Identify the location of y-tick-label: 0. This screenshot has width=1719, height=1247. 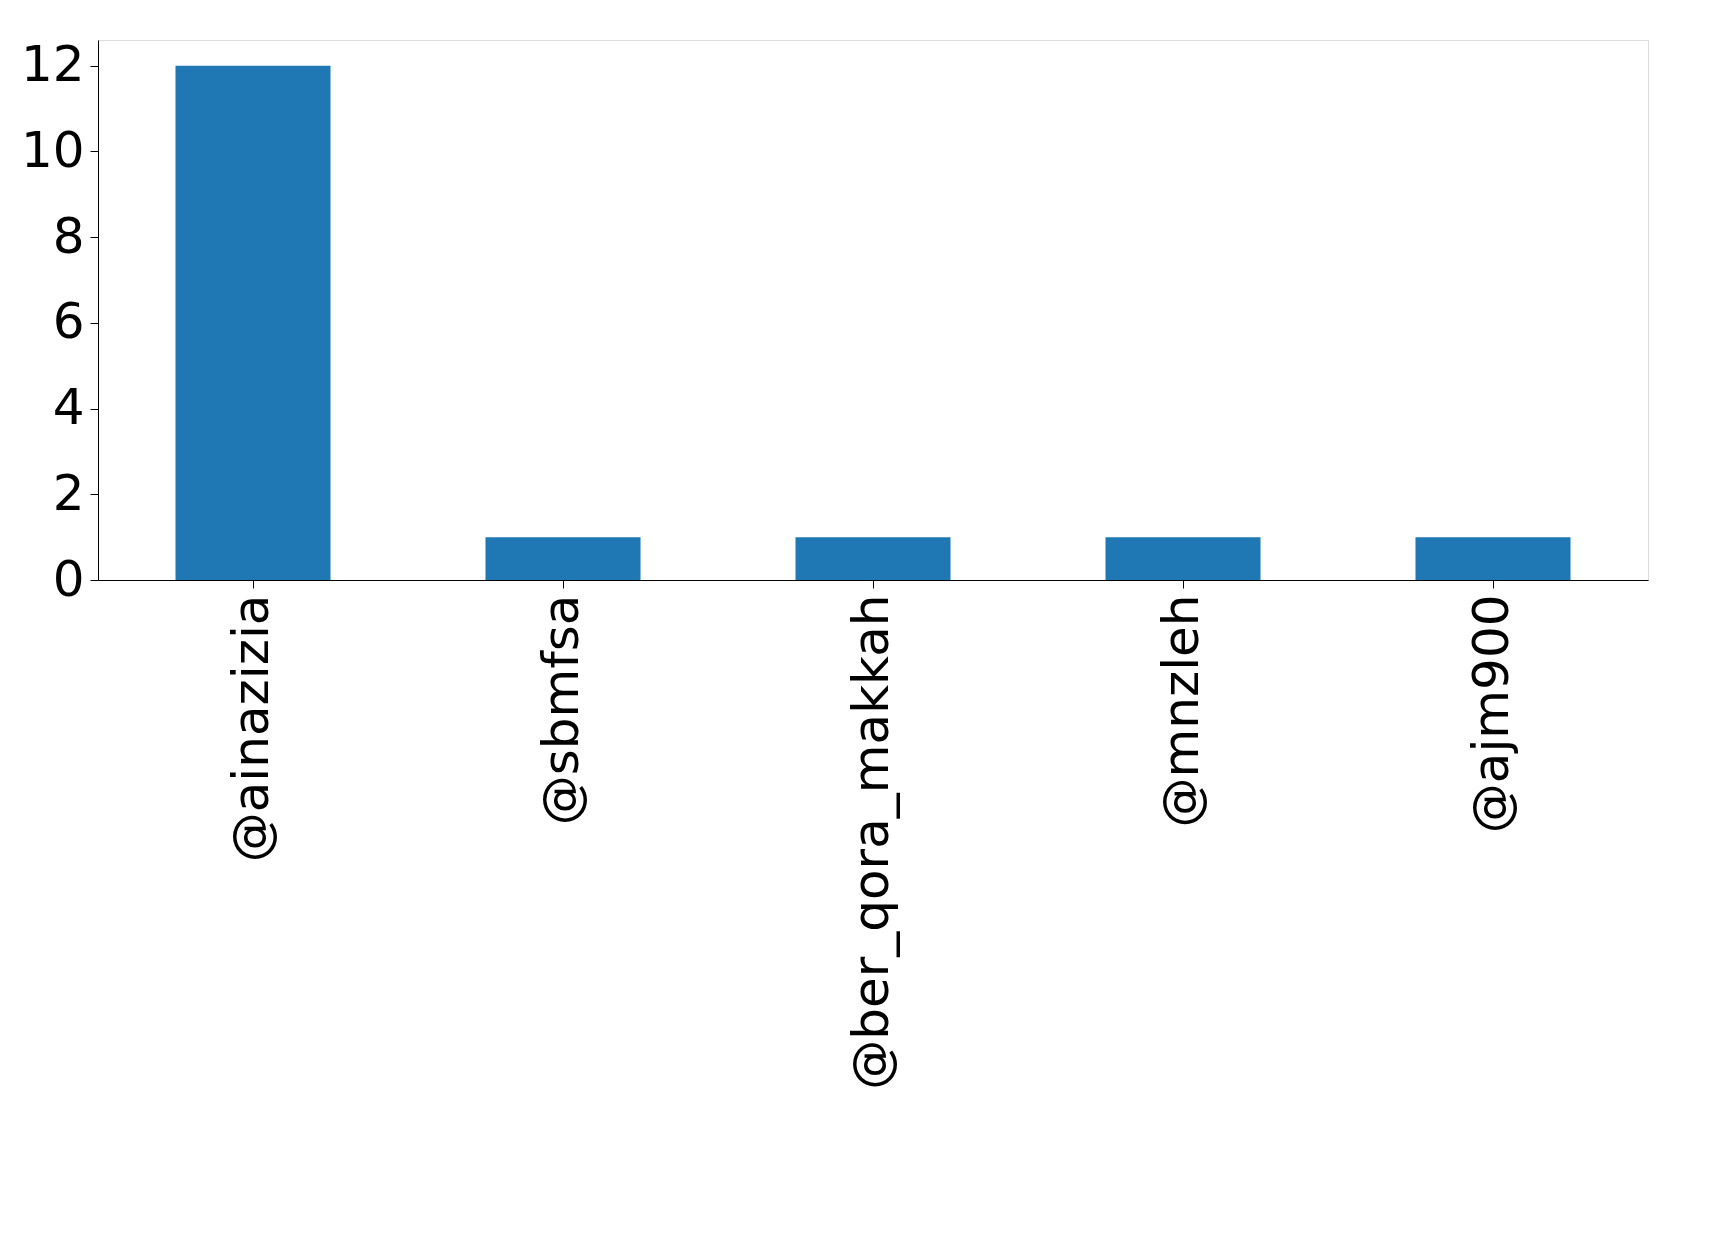
(68, 578).